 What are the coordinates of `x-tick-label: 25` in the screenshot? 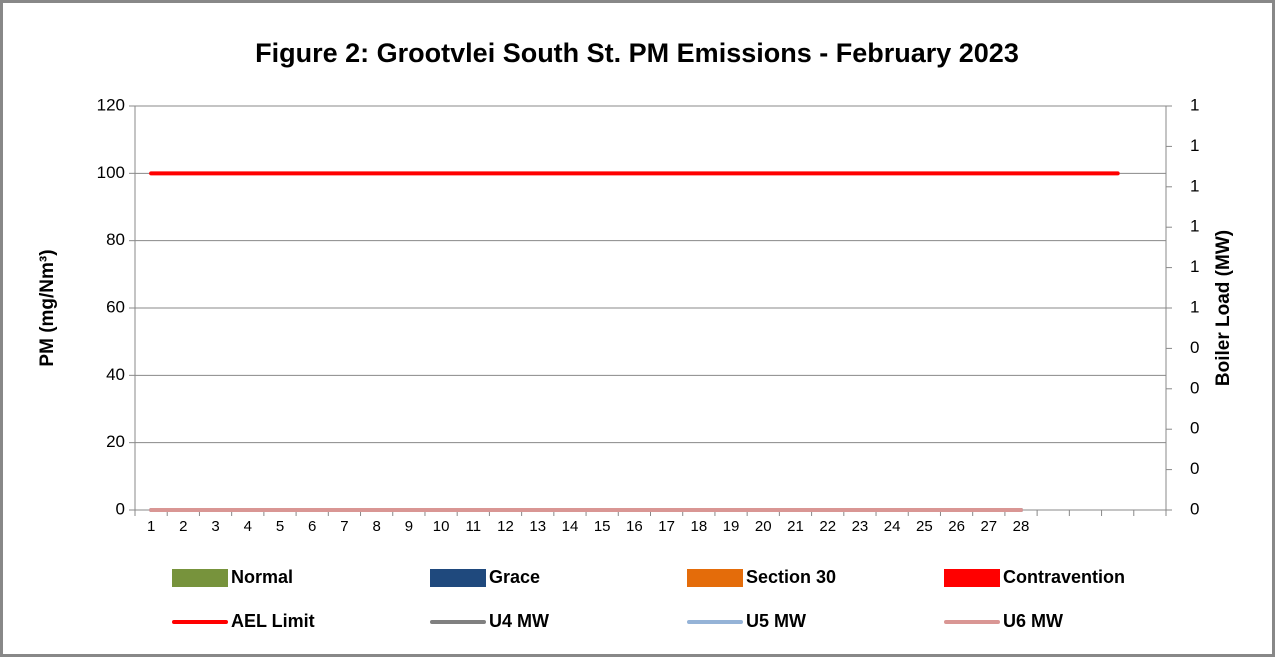 It's located at (924, 526).